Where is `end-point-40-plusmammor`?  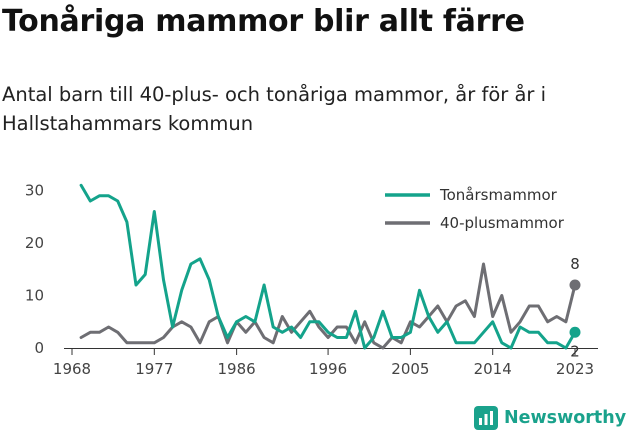 end-point-40-plusmammor is located at coordinates (575, 285).